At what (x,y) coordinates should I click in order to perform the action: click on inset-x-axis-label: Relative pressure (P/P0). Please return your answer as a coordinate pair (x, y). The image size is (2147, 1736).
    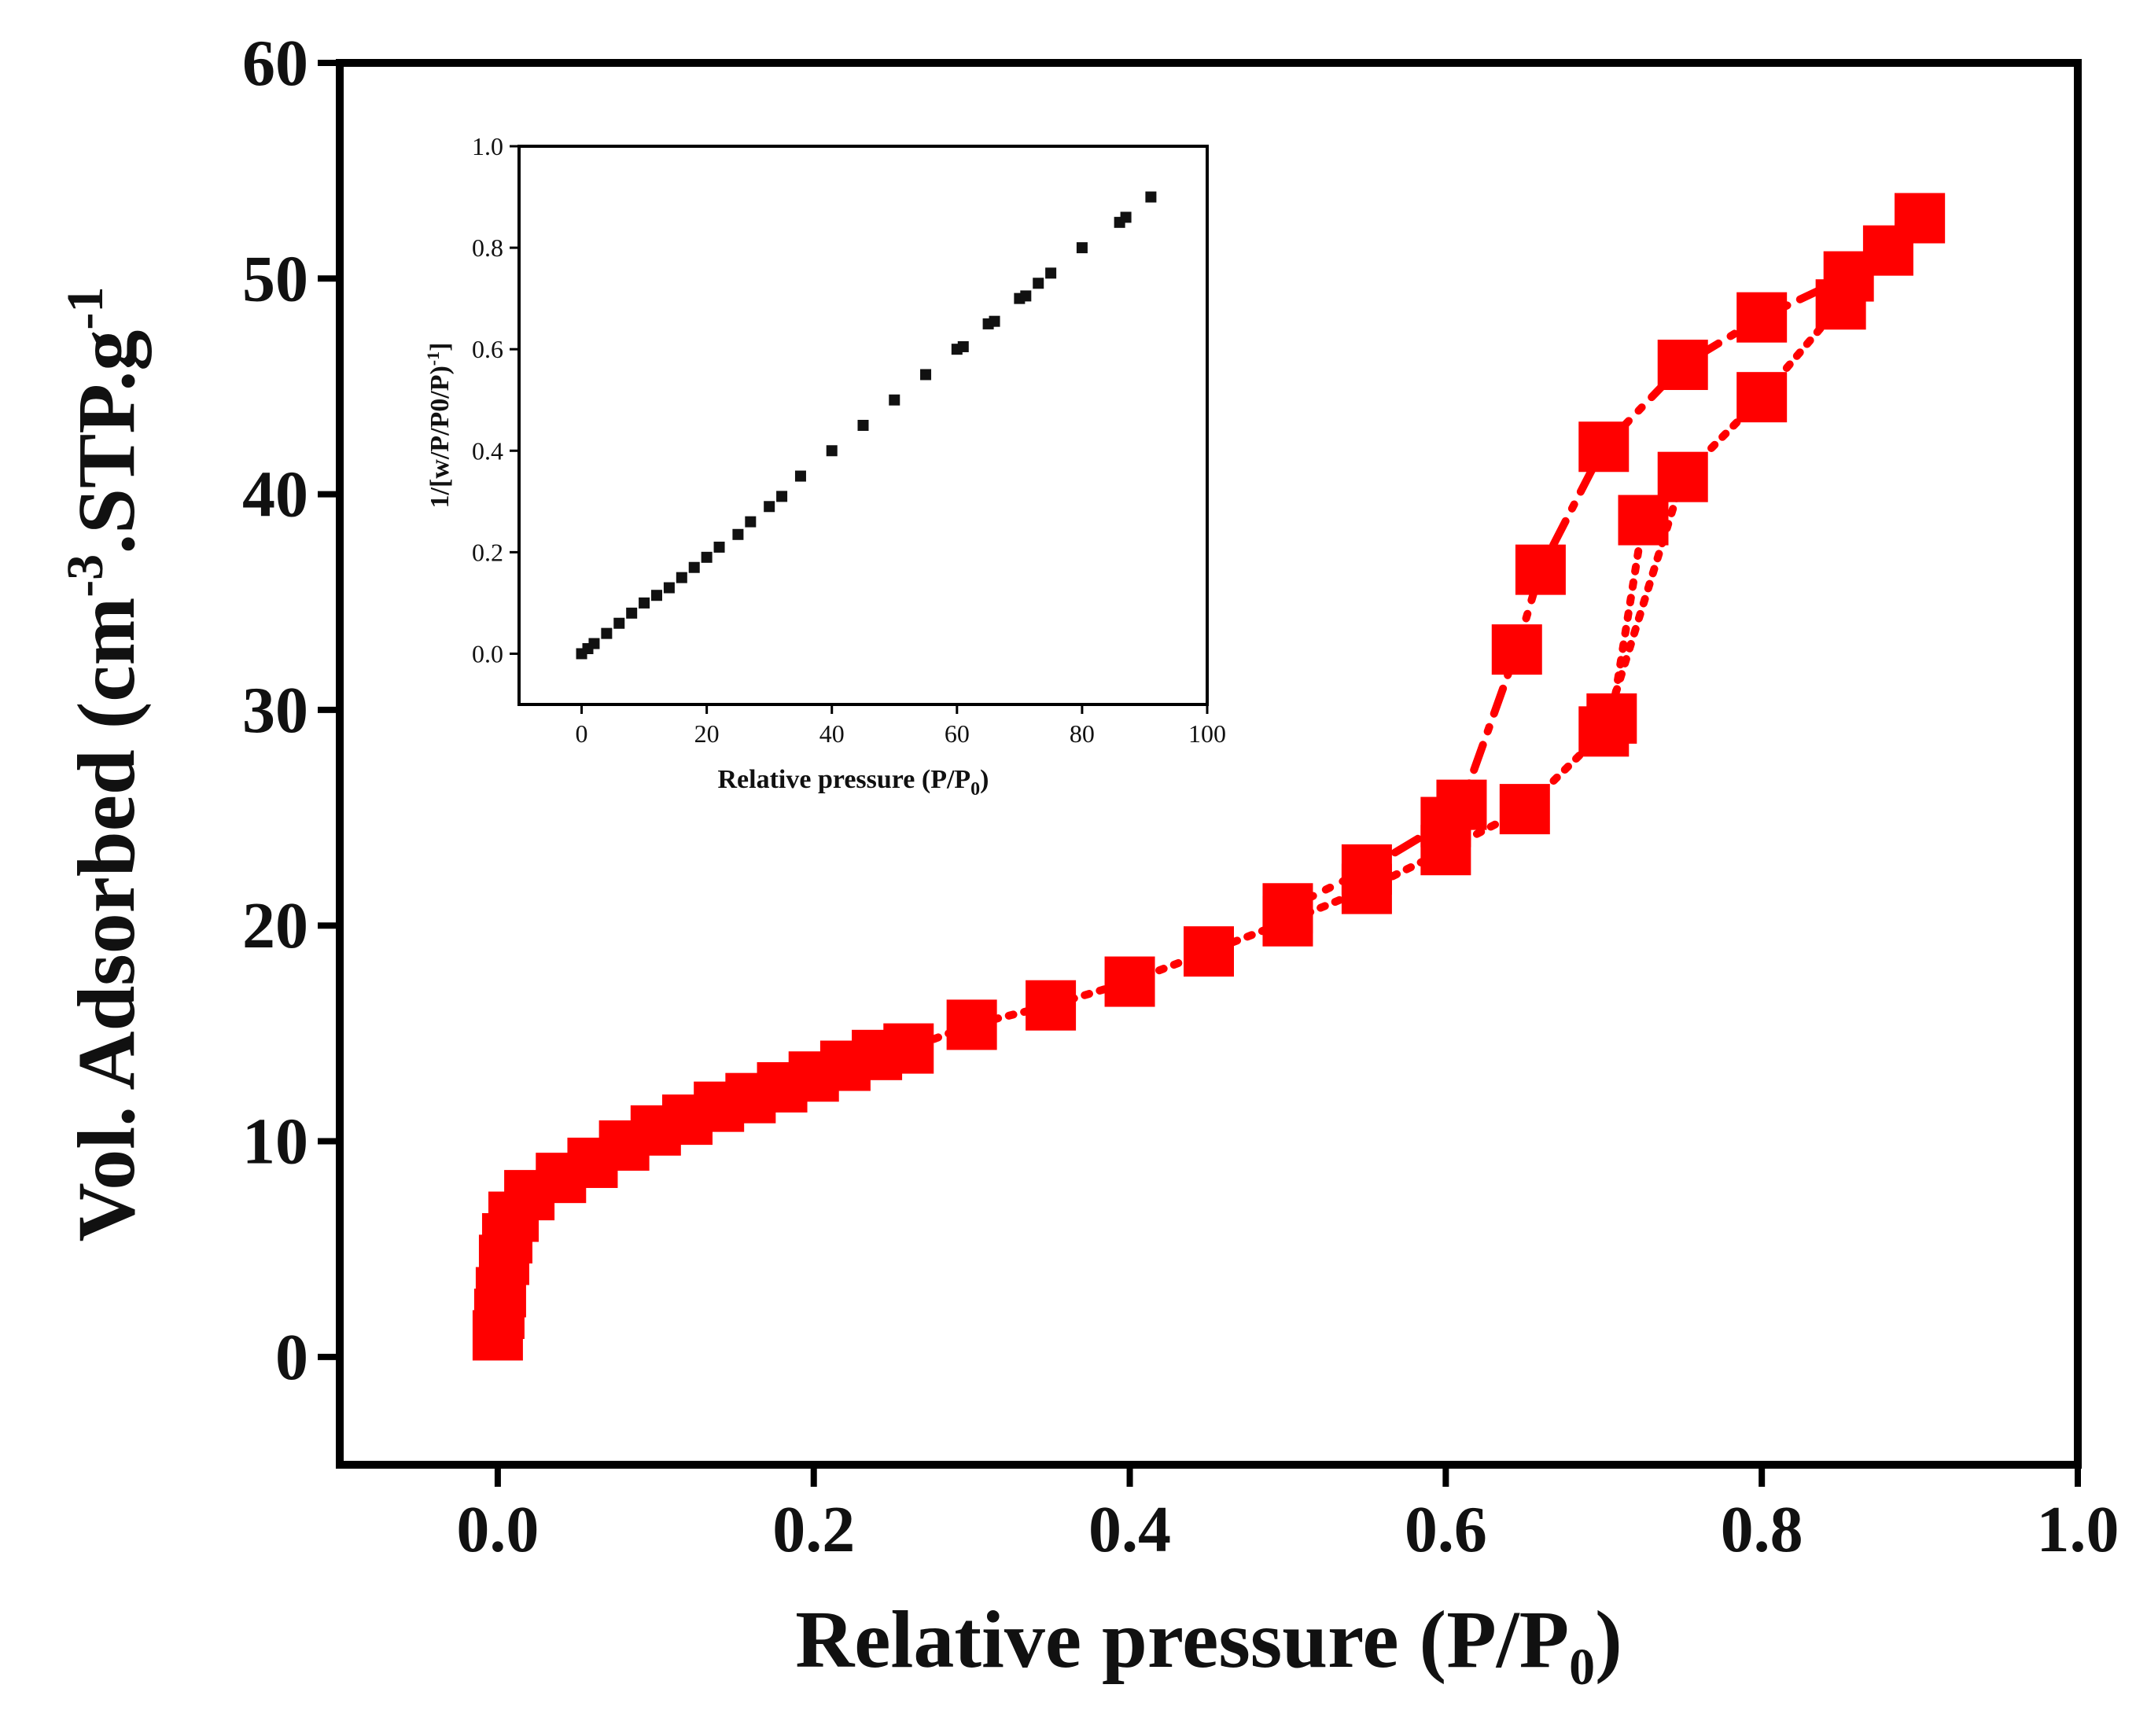
    Looking at the image, I should click on (853, 783).